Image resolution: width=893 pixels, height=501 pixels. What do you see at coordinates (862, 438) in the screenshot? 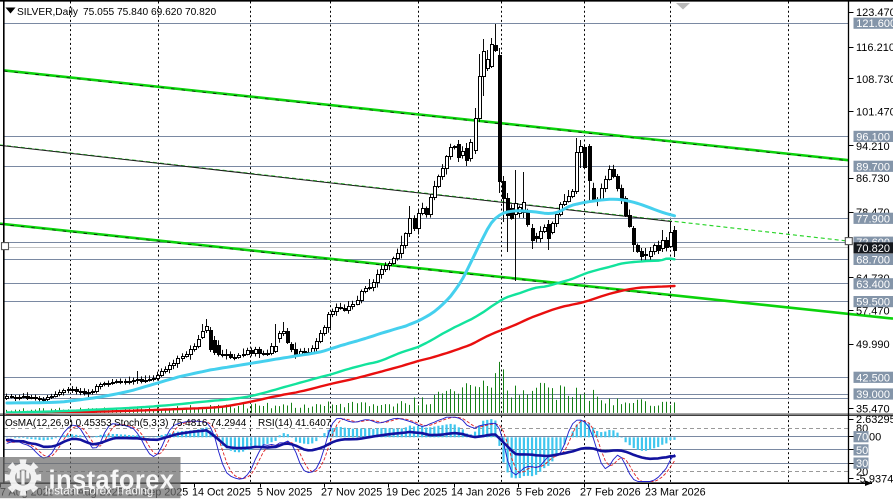
I see `svg-text: 70` at bounding box center [862, 438].